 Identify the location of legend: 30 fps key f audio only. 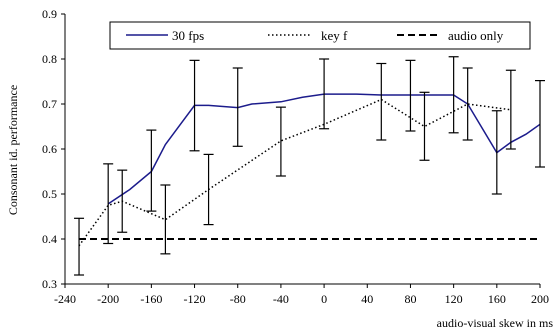
(320, 35).